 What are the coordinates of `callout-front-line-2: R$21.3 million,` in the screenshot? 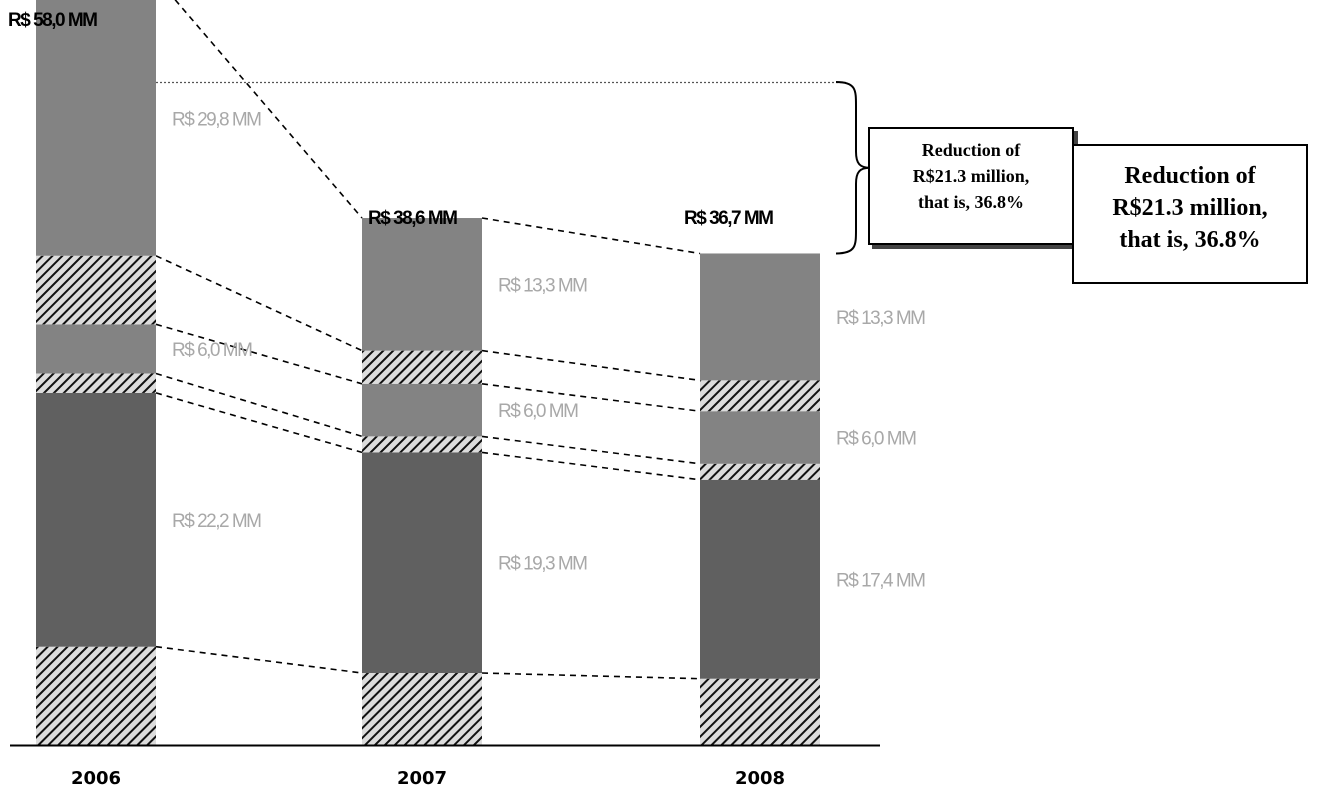 It's located at (1190, 208).